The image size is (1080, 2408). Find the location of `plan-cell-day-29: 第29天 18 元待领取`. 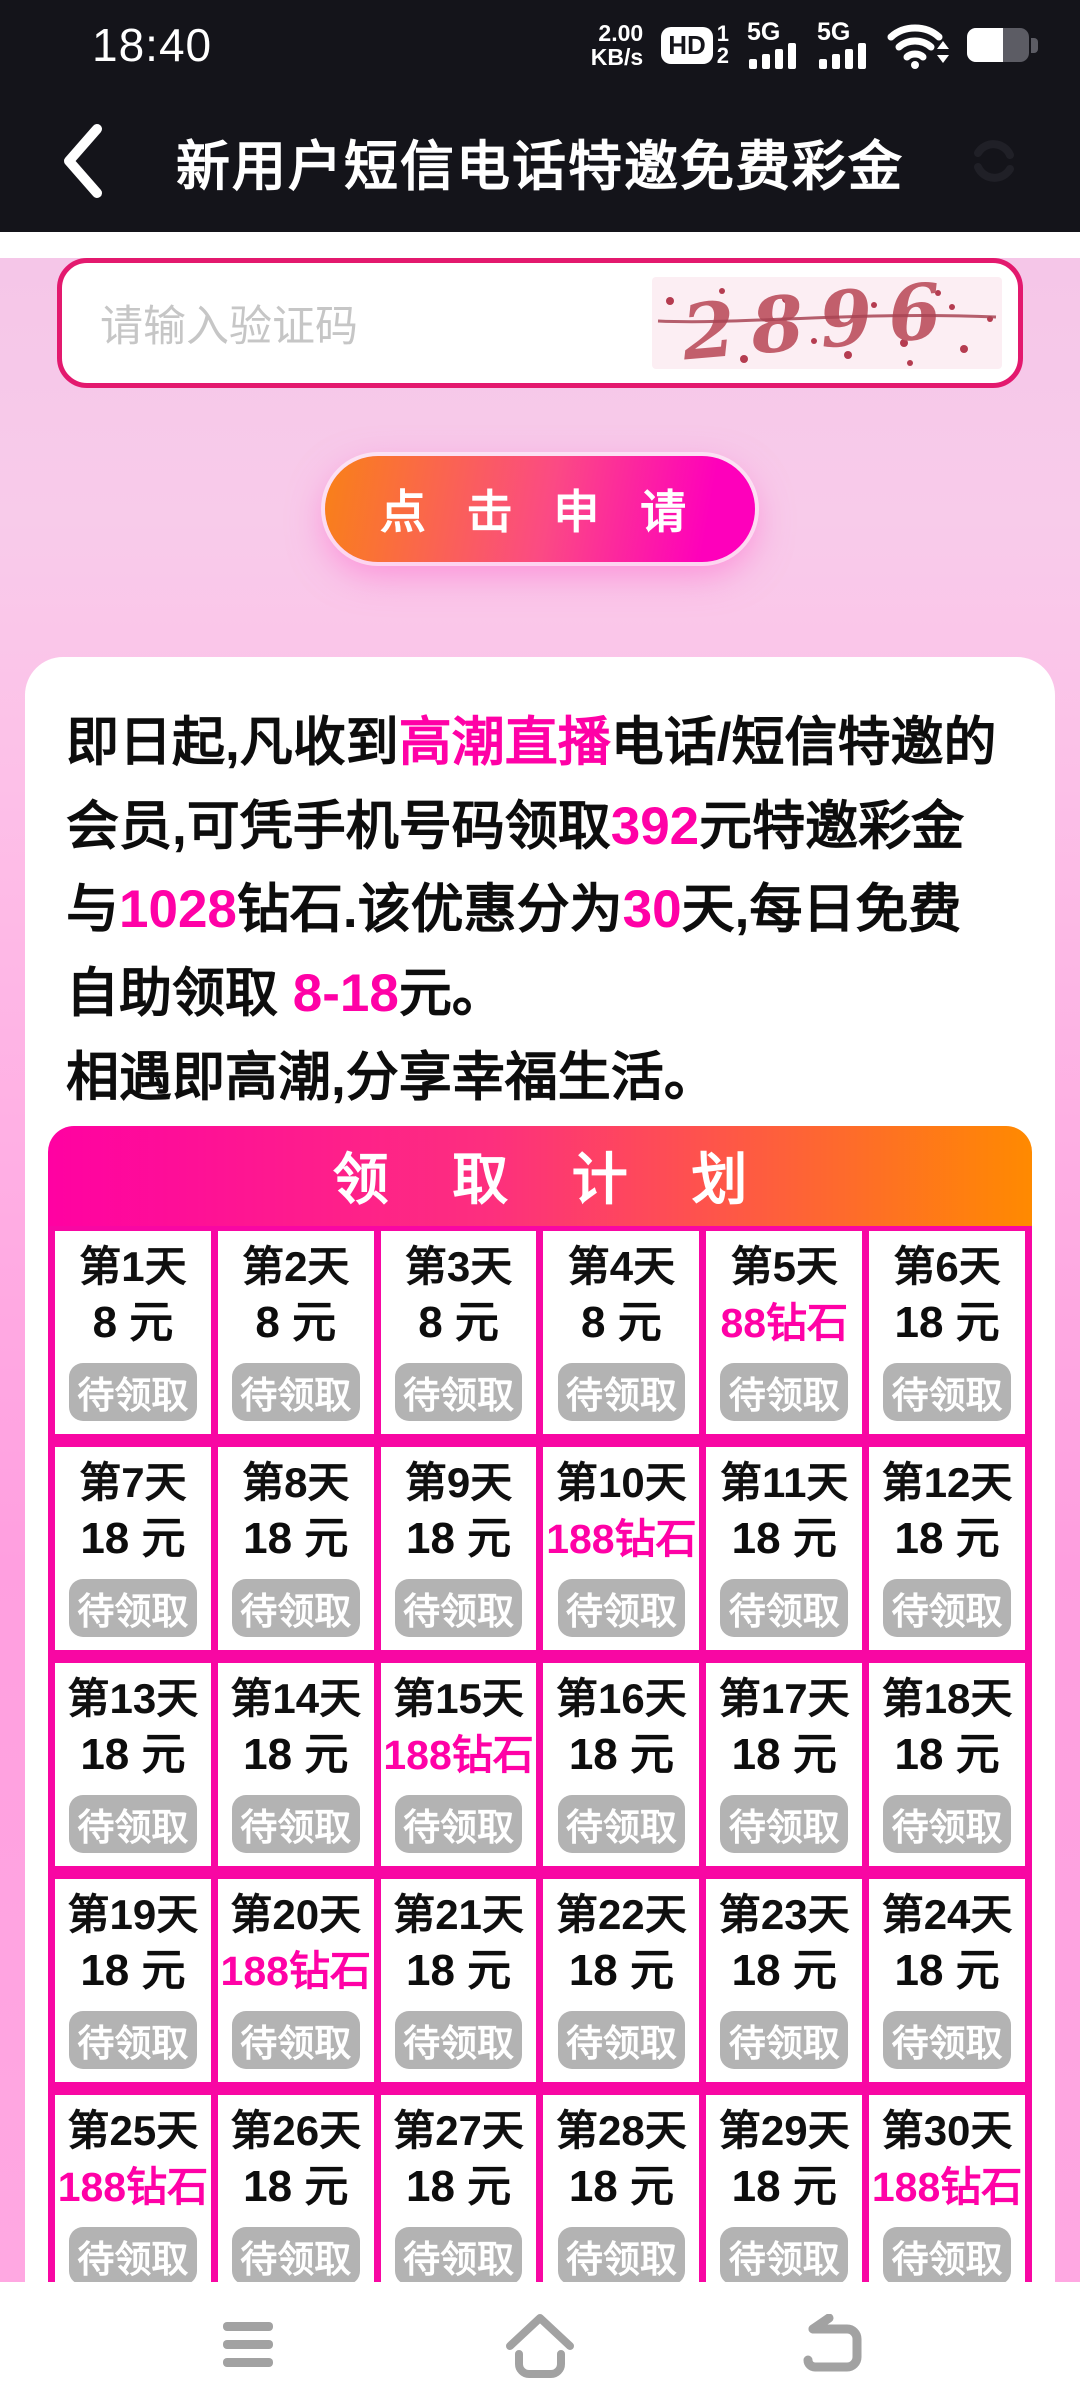

plan-cell-day-29: 第29天 18 元待领取 is located at coordinates (784, 2195).